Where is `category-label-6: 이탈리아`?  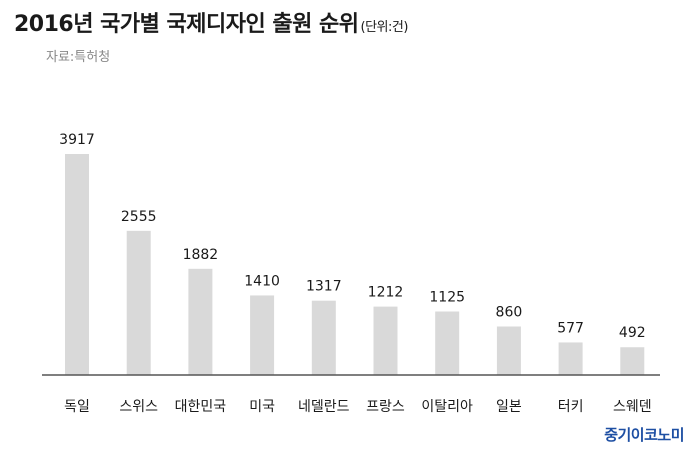
category-label-6: 이탈리아 is located at coordinates (447, 407).